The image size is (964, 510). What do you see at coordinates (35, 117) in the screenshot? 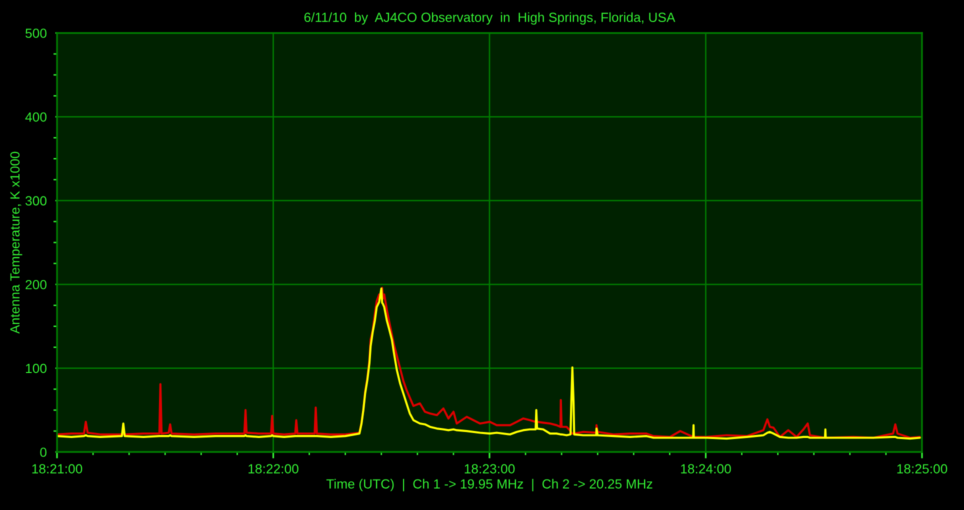
I see `y-tick-label: 400` at bounding box center [35, 117].